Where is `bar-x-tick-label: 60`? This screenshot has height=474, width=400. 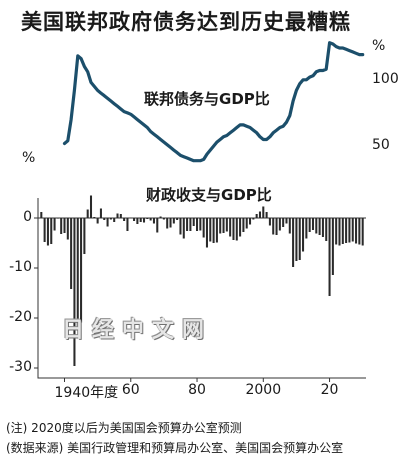
bar-x-tick-label: 60 is located at coordinates (130, 390).